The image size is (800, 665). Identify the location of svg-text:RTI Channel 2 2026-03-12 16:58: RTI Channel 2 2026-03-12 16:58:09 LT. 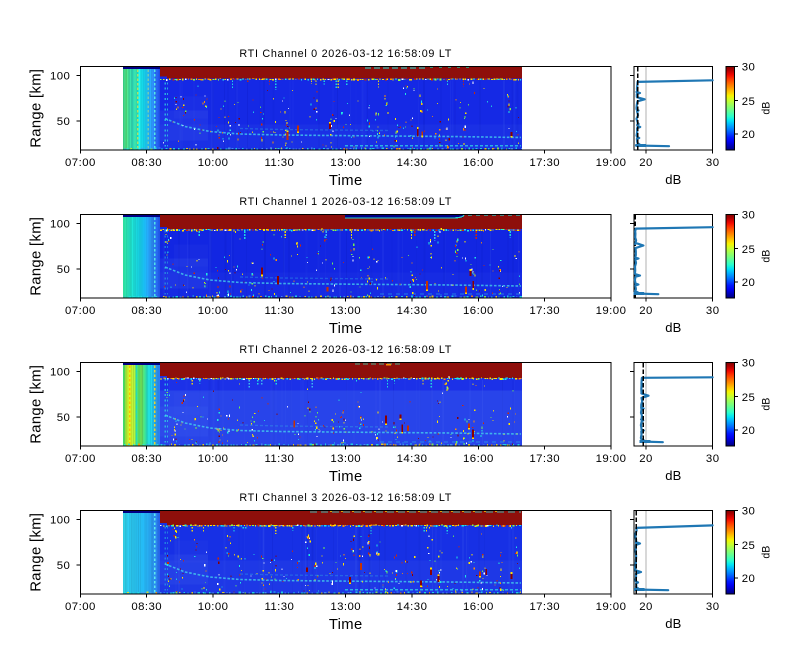
(345, 350).